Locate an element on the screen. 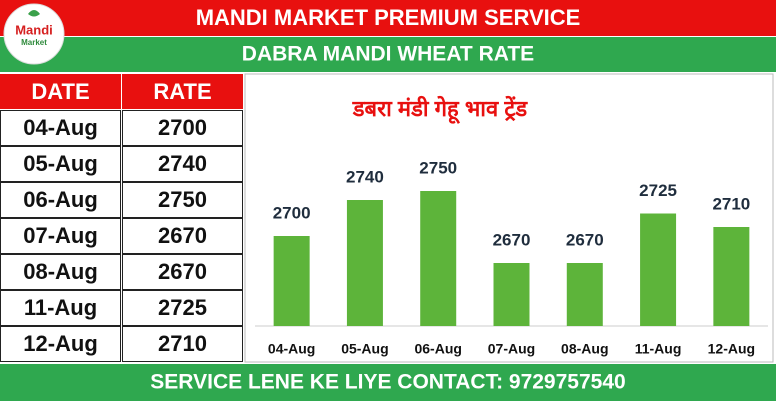  table-cell-text: 12-Aug is located at coordinates (60, 343).